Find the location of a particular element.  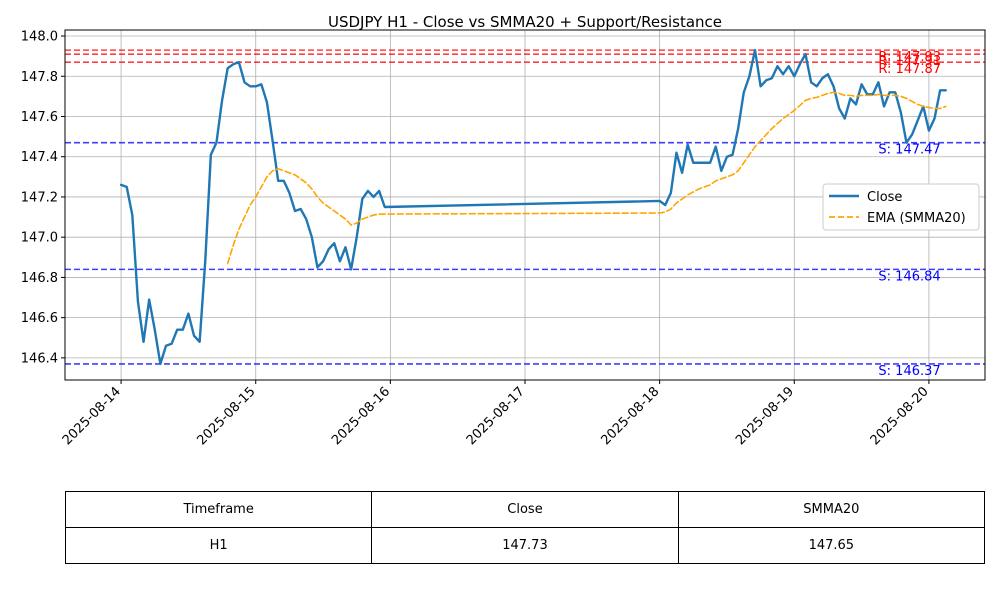

table-row: H1 147.73 147.65 is located at coordinates (525, 545).